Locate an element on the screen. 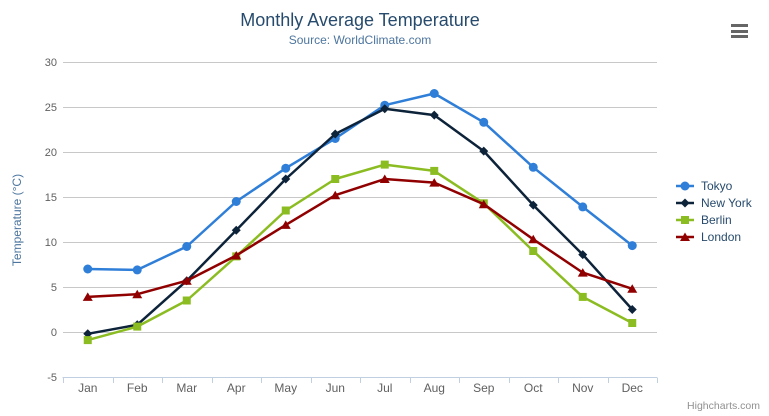 This screenshot has width=769, height=416. legend-marker-diamond-icon is located at coordinates (685, 202).